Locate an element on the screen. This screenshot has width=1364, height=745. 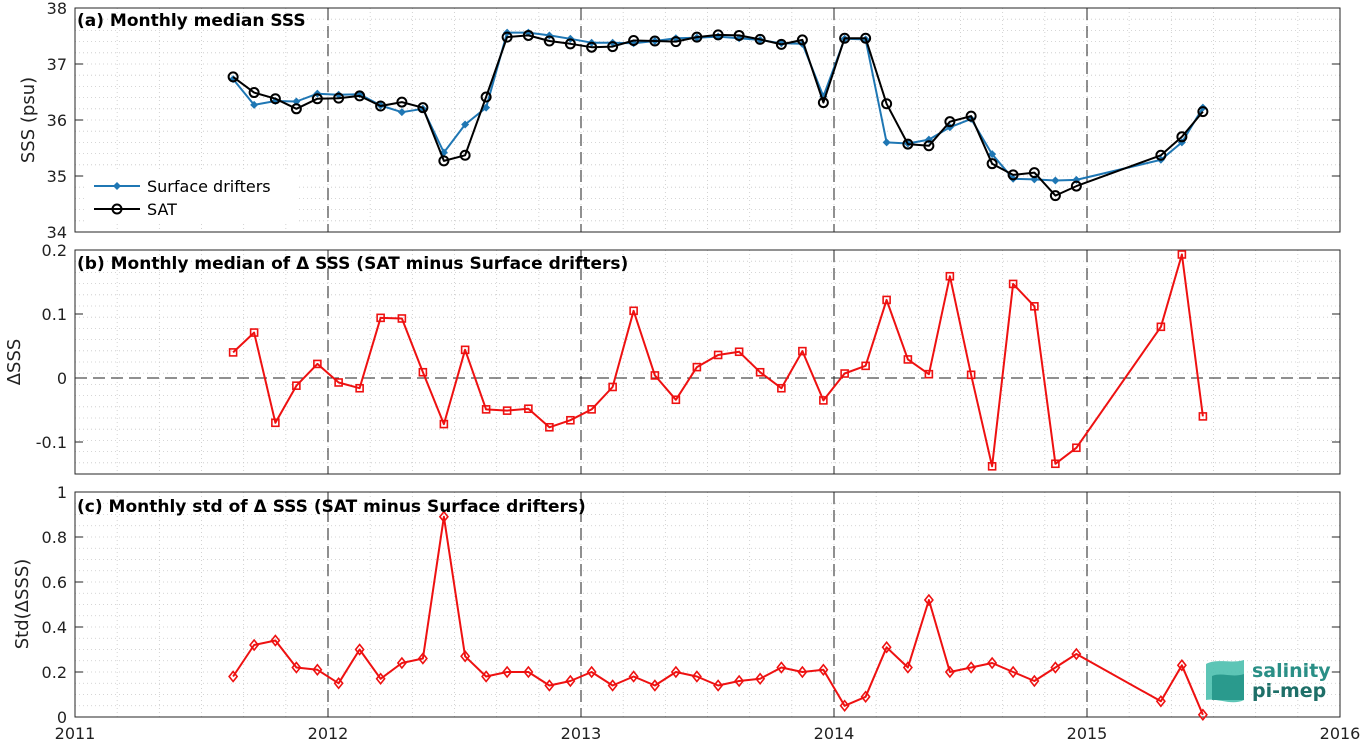
salinity-pi-mep-logo: salinity pi-mep is located at coordinates (1268, 681).